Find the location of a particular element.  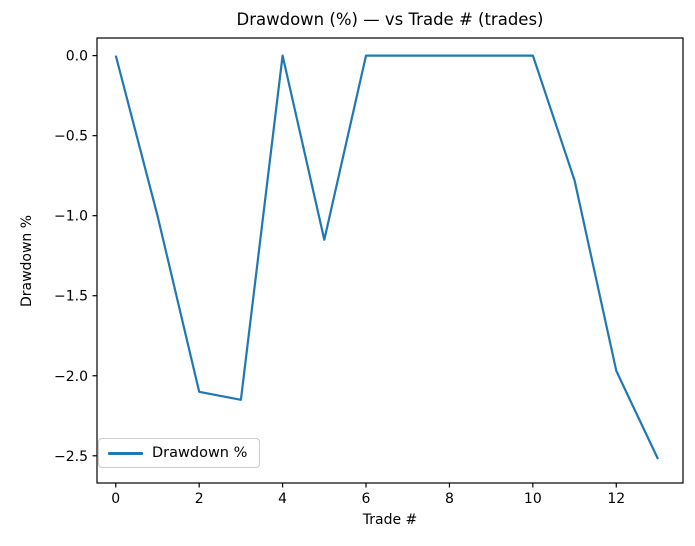

y-tick-label: −1.5 is located at coordinates (71, 297).